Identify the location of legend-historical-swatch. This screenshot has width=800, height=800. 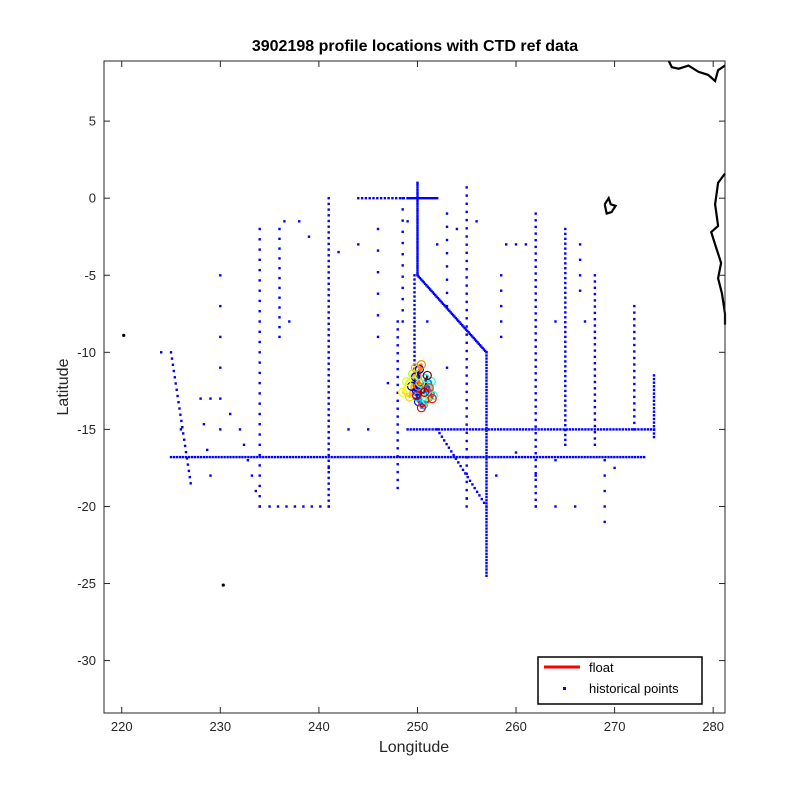
(564, 688).